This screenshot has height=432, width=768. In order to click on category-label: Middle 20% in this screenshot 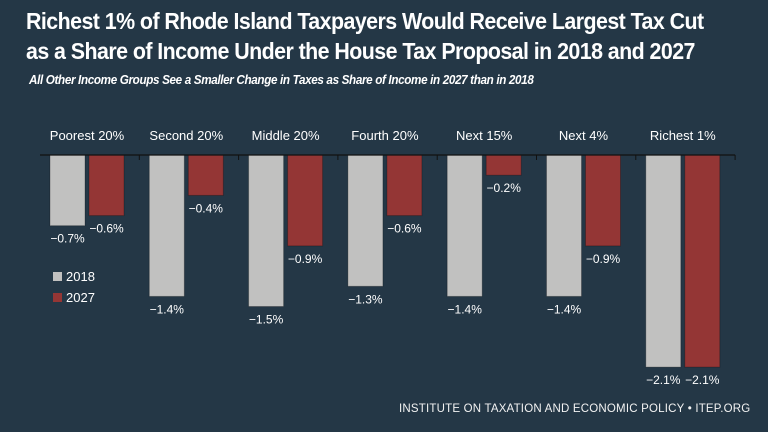, I will do `click(286, 135)`.